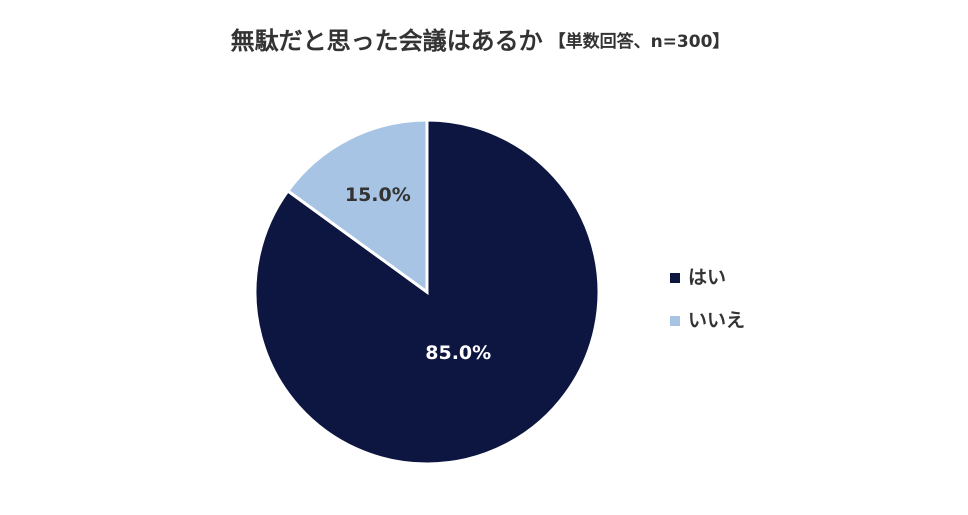 This screenshot has height=515, width=968. What do you see at coordinates (707, 278) in the screenshot?
I see `legend-label: はい` at bounding box center [707, 278].